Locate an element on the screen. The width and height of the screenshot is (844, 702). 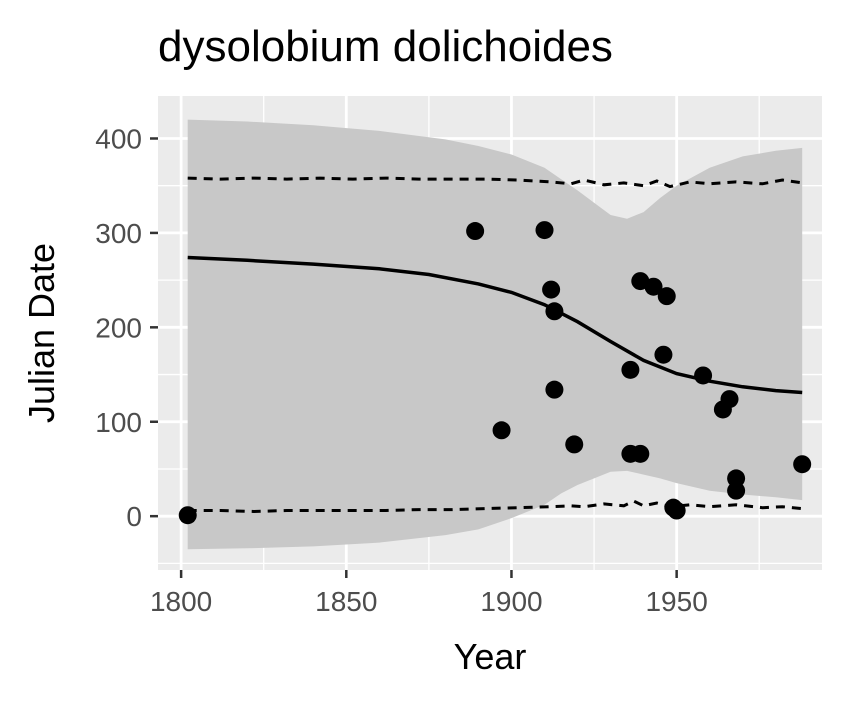
y-tick-label: 300 is located at coordinates (118, 233).